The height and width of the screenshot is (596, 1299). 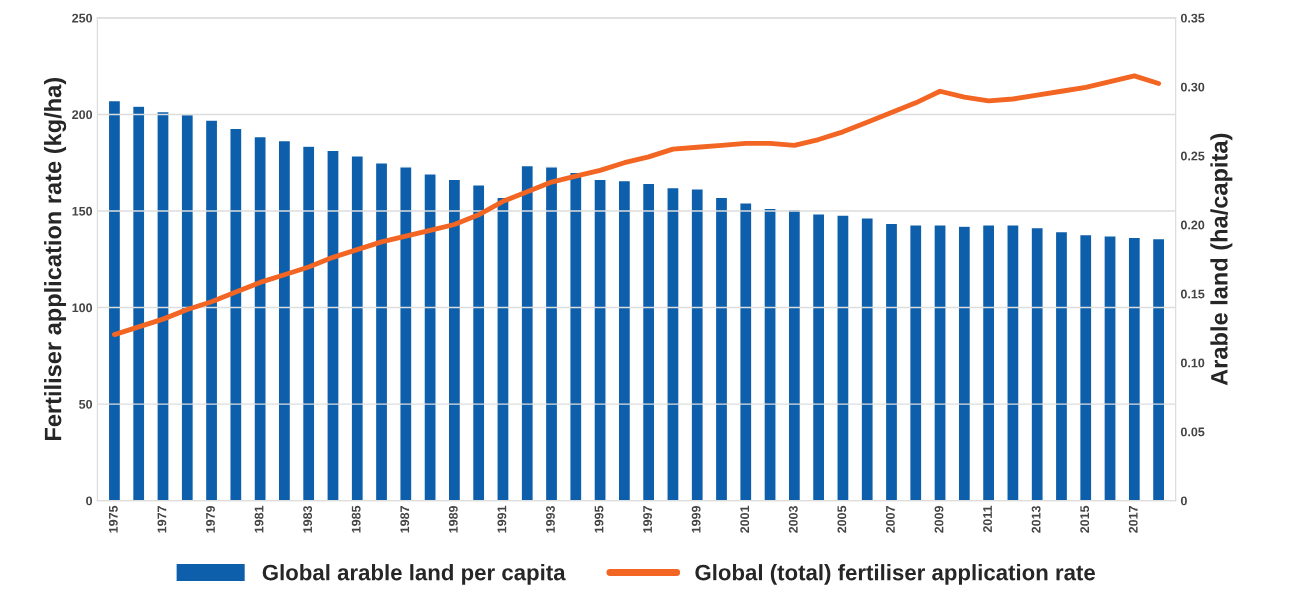 What do you see at coordinates (89, 501) in the screenshot?
I see `y-tick-label: 0` at bounding box center [89, 501].